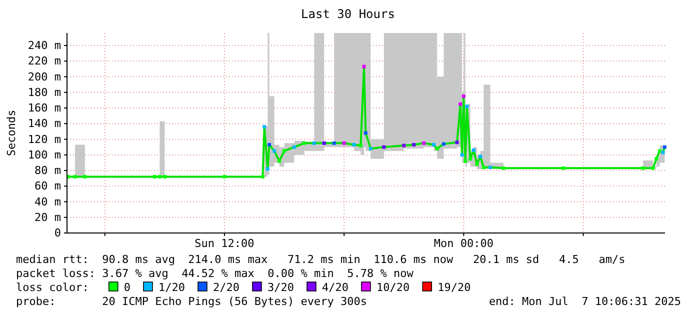  What do you see at coordinates (393, 287) in the screenshot?
I see `legend-label: 10/20` at bounding box center [393, 287].